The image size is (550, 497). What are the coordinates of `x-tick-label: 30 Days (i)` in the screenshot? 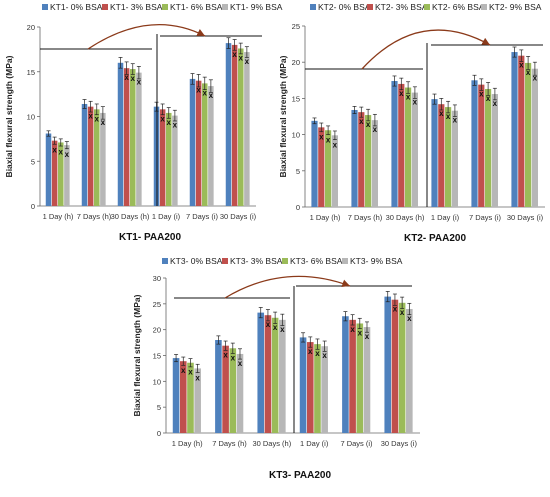 It's located at (238, 216).